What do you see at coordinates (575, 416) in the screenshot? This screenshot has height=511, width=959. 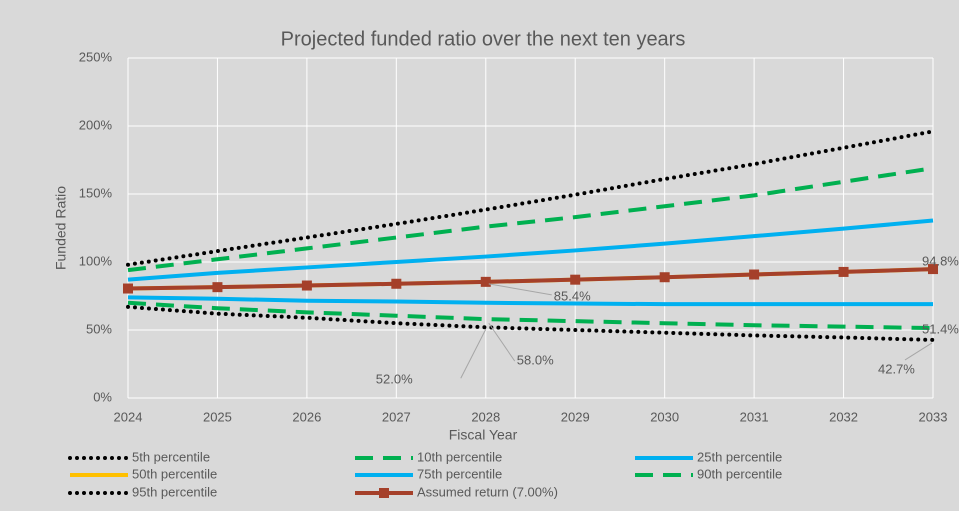 I see `x-tick-label: 2029` at bounding box center [575, 416].